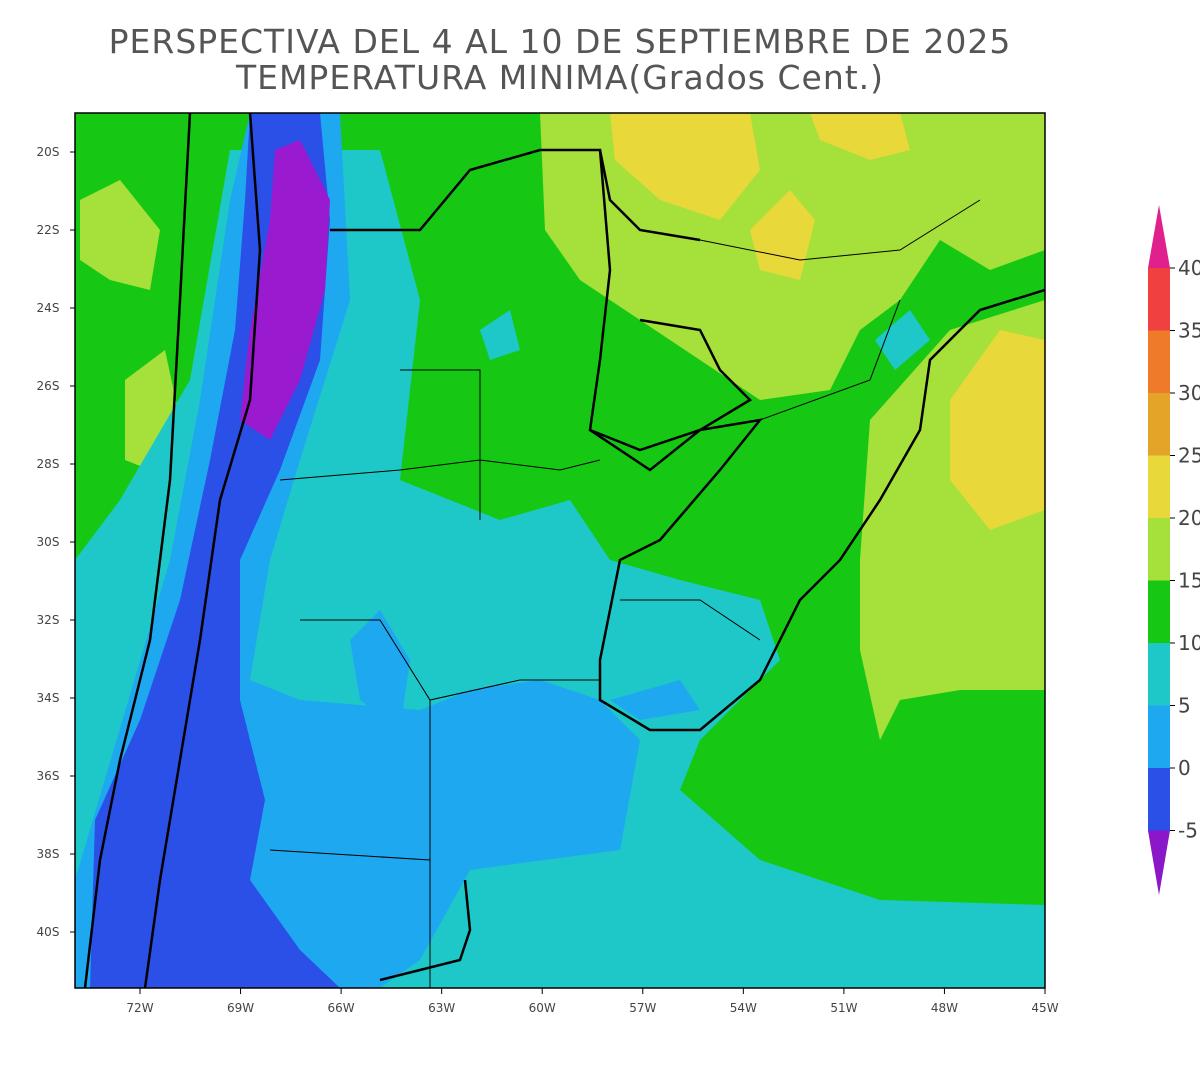 Image resolution: width=1200 pixels, height=1066 pixels. Describe the element at coordinates (48, 152) in the screenshot. I see `lat-label: 20S` at that location.